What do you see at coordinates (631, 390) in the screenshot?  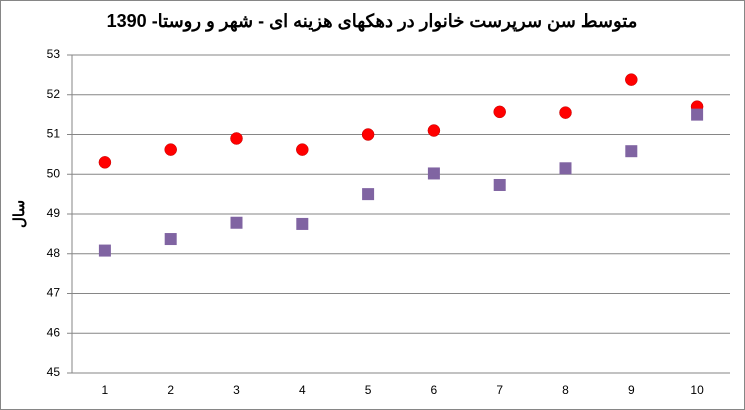 I see `x-tick-label: 9` at bounding box center [631, 390].